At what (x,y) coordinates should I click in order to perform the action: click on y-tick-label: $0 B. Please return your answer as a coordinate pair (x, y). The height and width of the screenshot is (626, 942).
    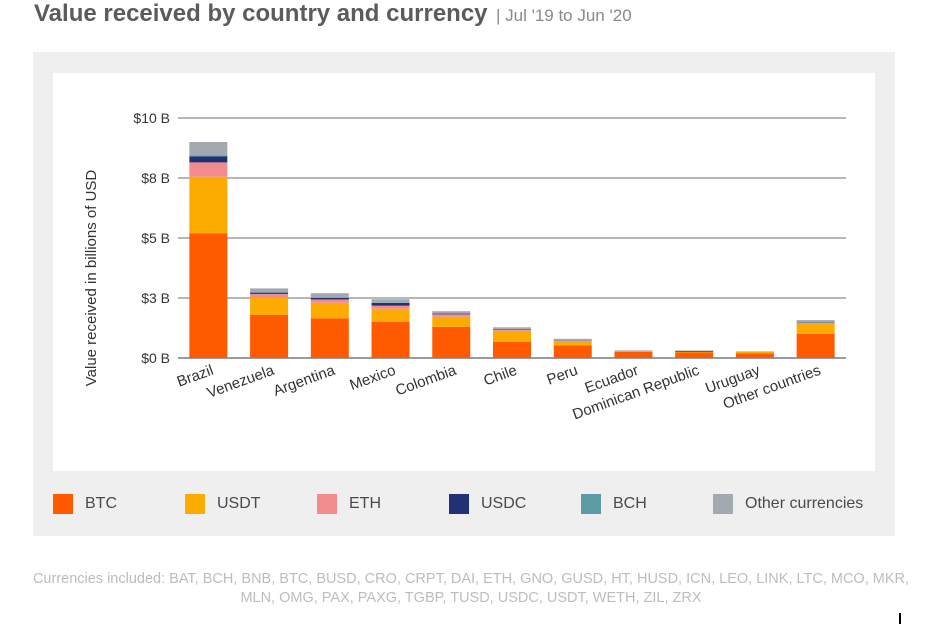
    Looking at the image, I should click on (155, 358).